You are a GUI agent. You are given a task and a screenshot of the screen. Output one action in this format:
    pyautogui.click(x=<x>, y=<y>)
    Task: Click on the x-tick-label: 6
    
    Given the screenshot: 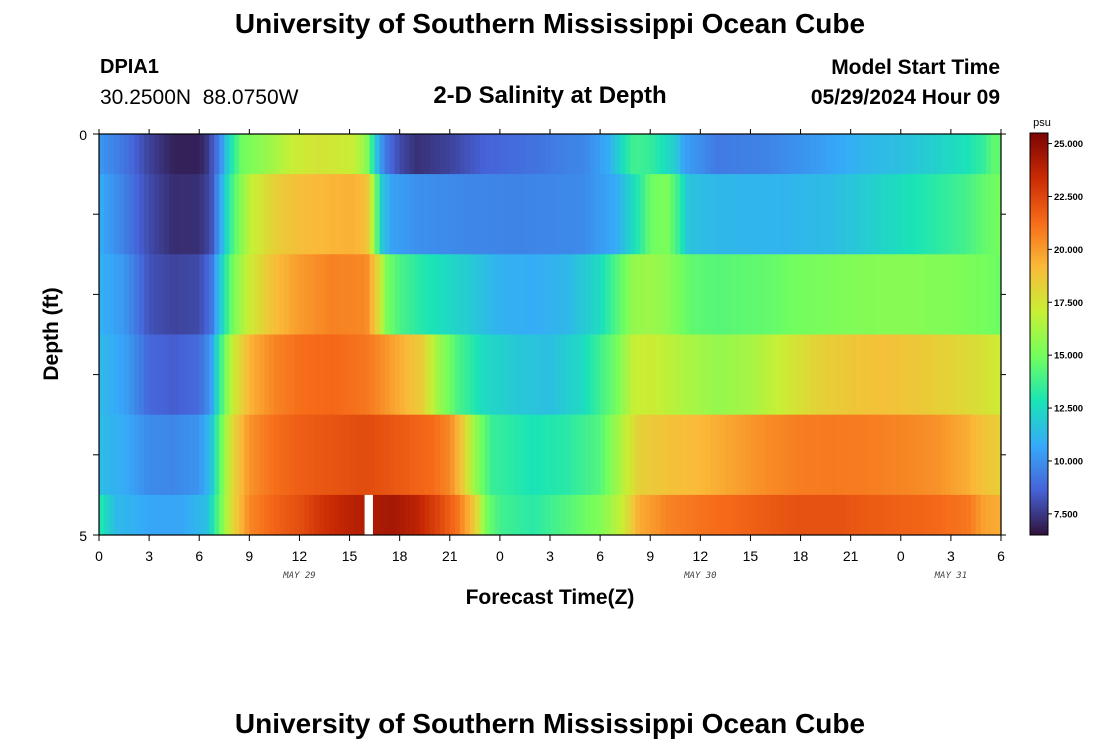 What is the action you would take?
    pyautogui.click(x=199, y=556)
    